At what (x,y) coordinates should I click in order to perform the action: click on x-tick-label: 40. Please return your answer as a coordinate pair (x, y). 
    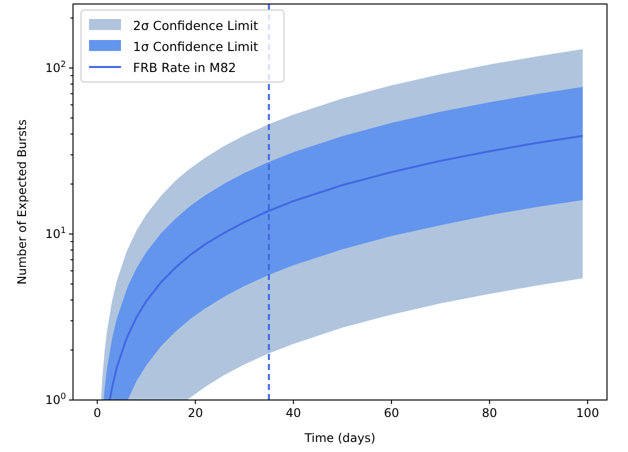
    Looking at the image, I should click on (294, 413).